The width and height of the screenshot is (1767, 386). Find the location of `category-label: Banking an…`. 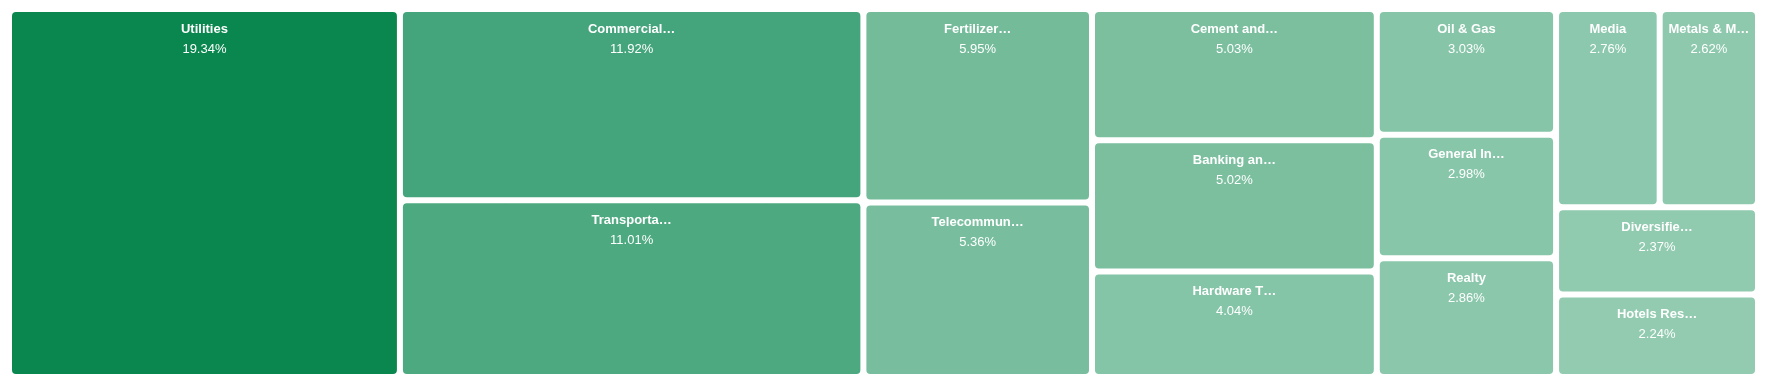

category-label: Banking an… is located at coordinates (1234, 159).